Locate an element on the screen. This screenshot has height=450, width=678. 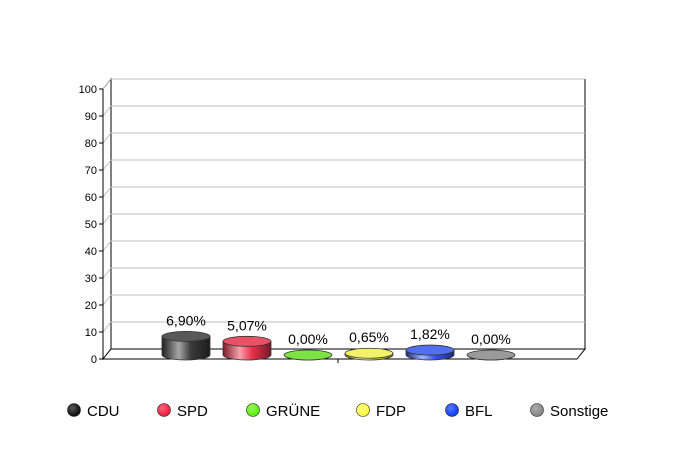
y-tick-label: 100 is located at coordinates (88, 90).